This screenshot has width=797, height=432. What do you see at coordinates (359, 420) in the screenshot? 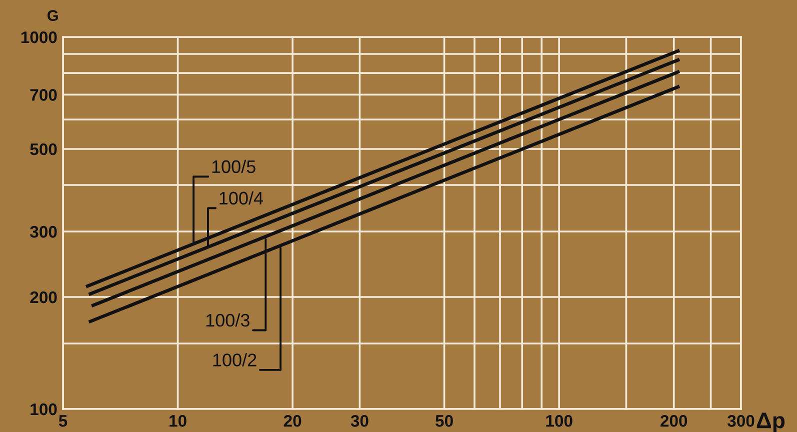
I see `x-tick-label: 30` at bounding box center [359, 420].